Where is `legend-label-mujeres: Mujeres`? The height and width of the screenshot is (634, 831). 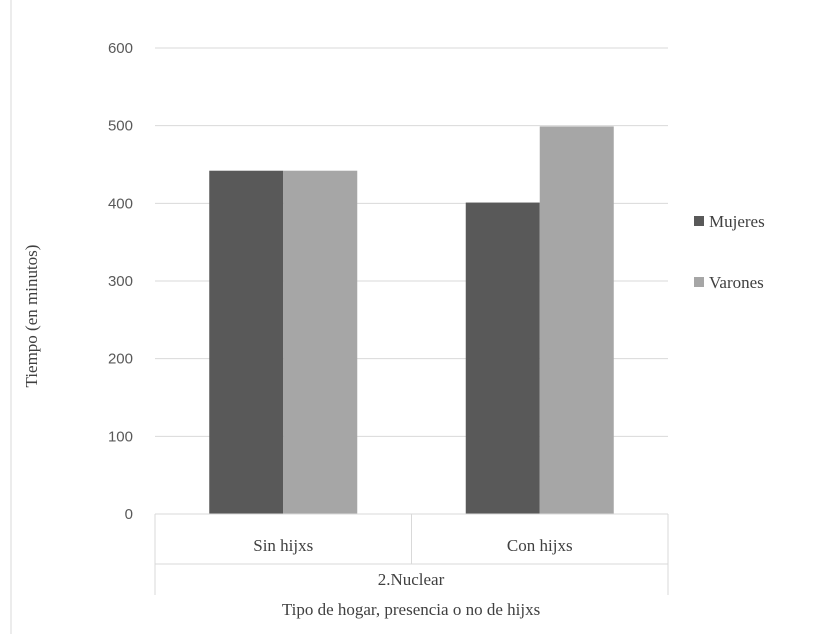
legend-label-mujeres: Mujeres is located at coordinates (737, 221).